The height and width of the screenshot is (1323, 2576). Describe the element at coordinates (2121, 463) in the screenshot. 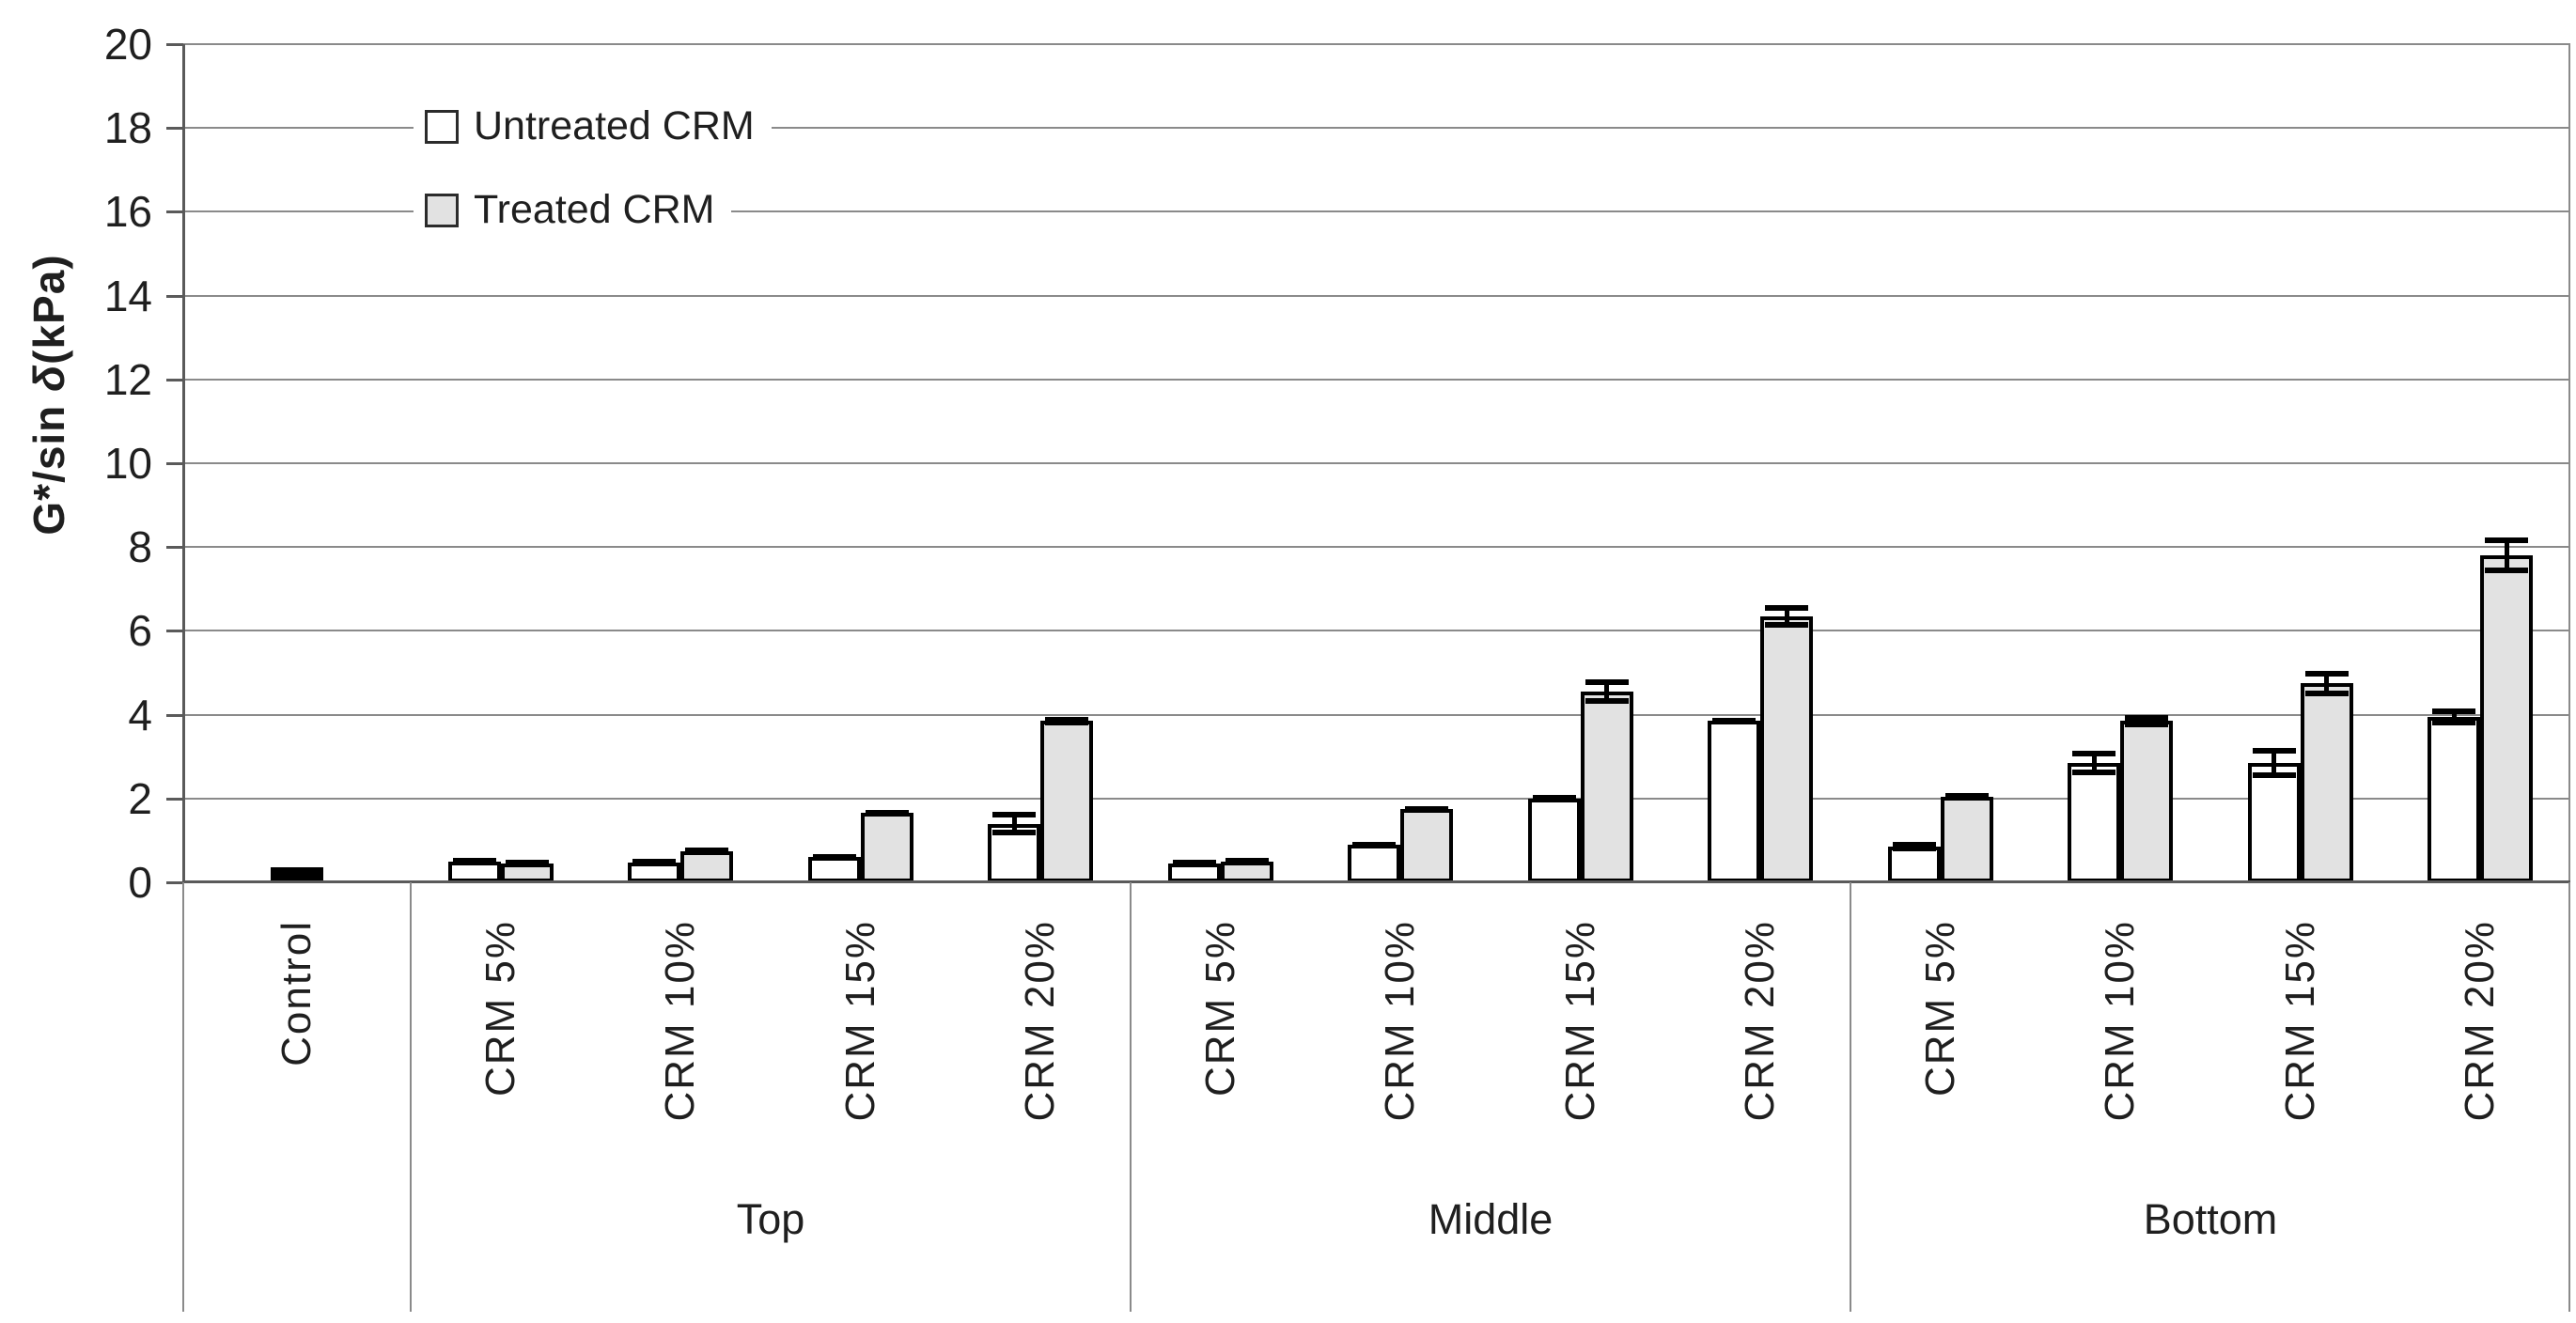

I see `category-cell-bottom-crm-10pct` at that location.